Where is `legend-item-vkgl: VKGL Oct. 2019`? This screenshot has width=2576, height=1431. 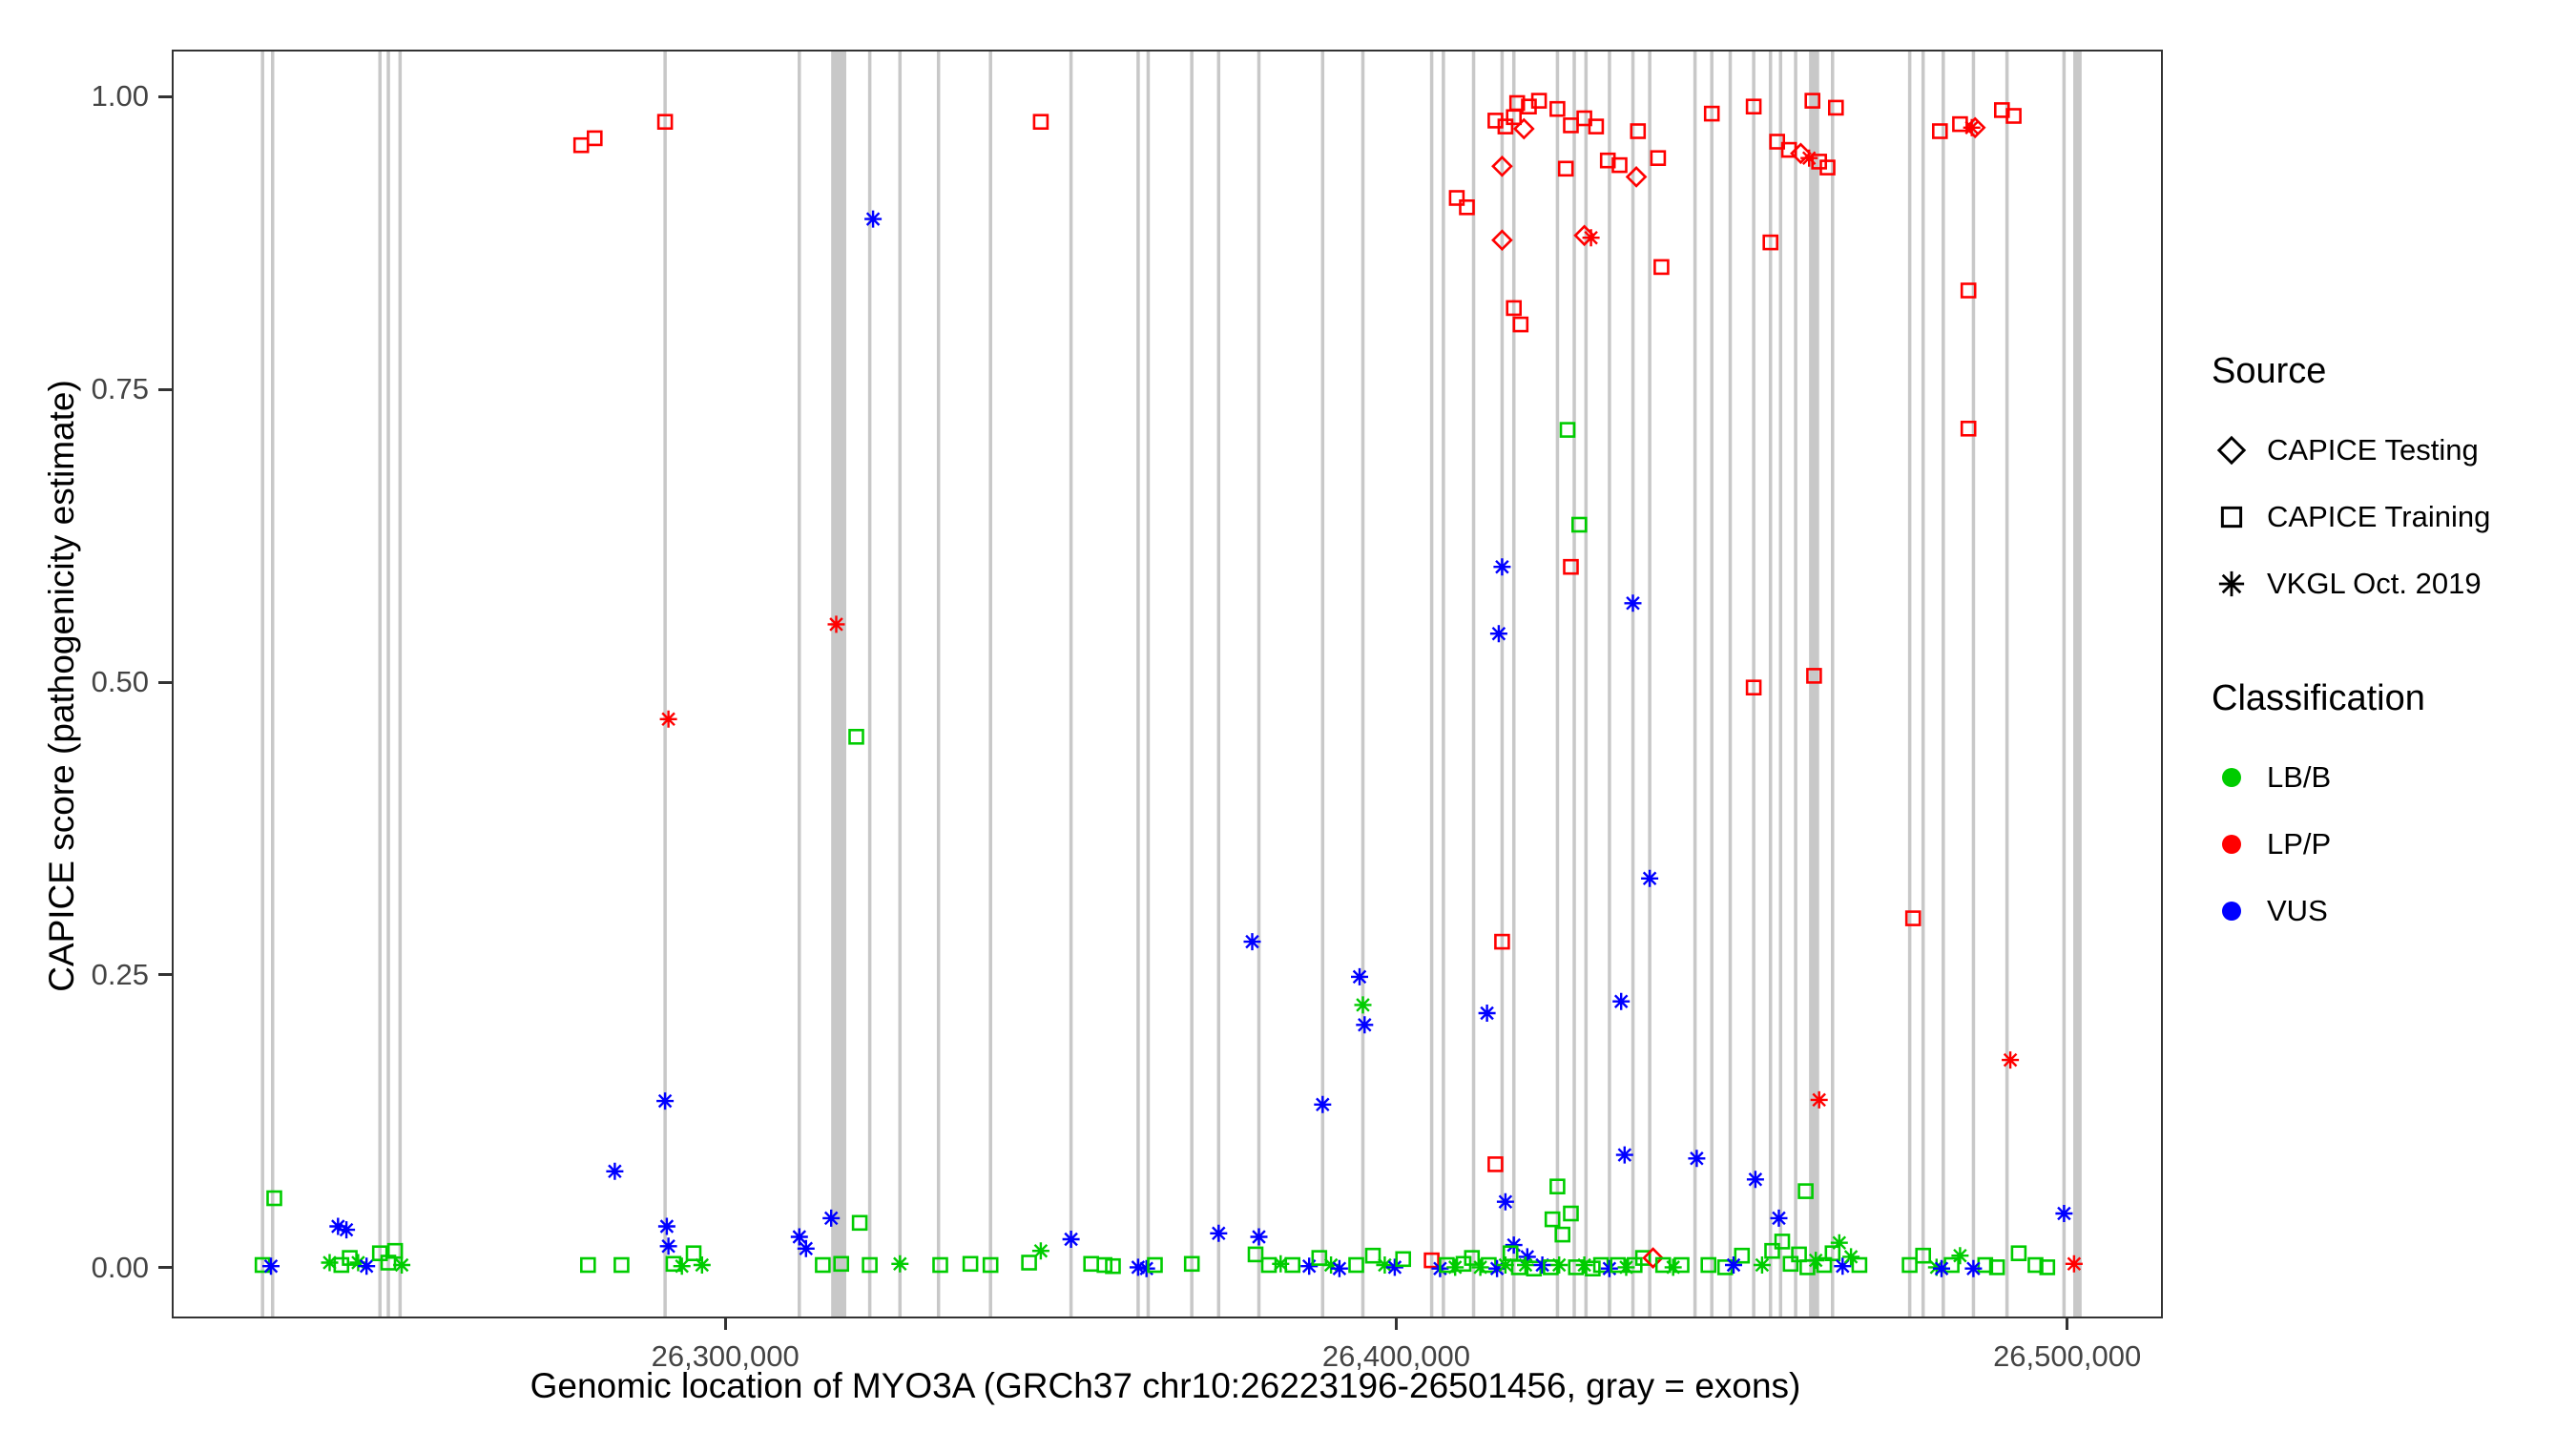
legend-item-vkgl: VKGL Oct. 2019 is located at coordinates (2388, 583).